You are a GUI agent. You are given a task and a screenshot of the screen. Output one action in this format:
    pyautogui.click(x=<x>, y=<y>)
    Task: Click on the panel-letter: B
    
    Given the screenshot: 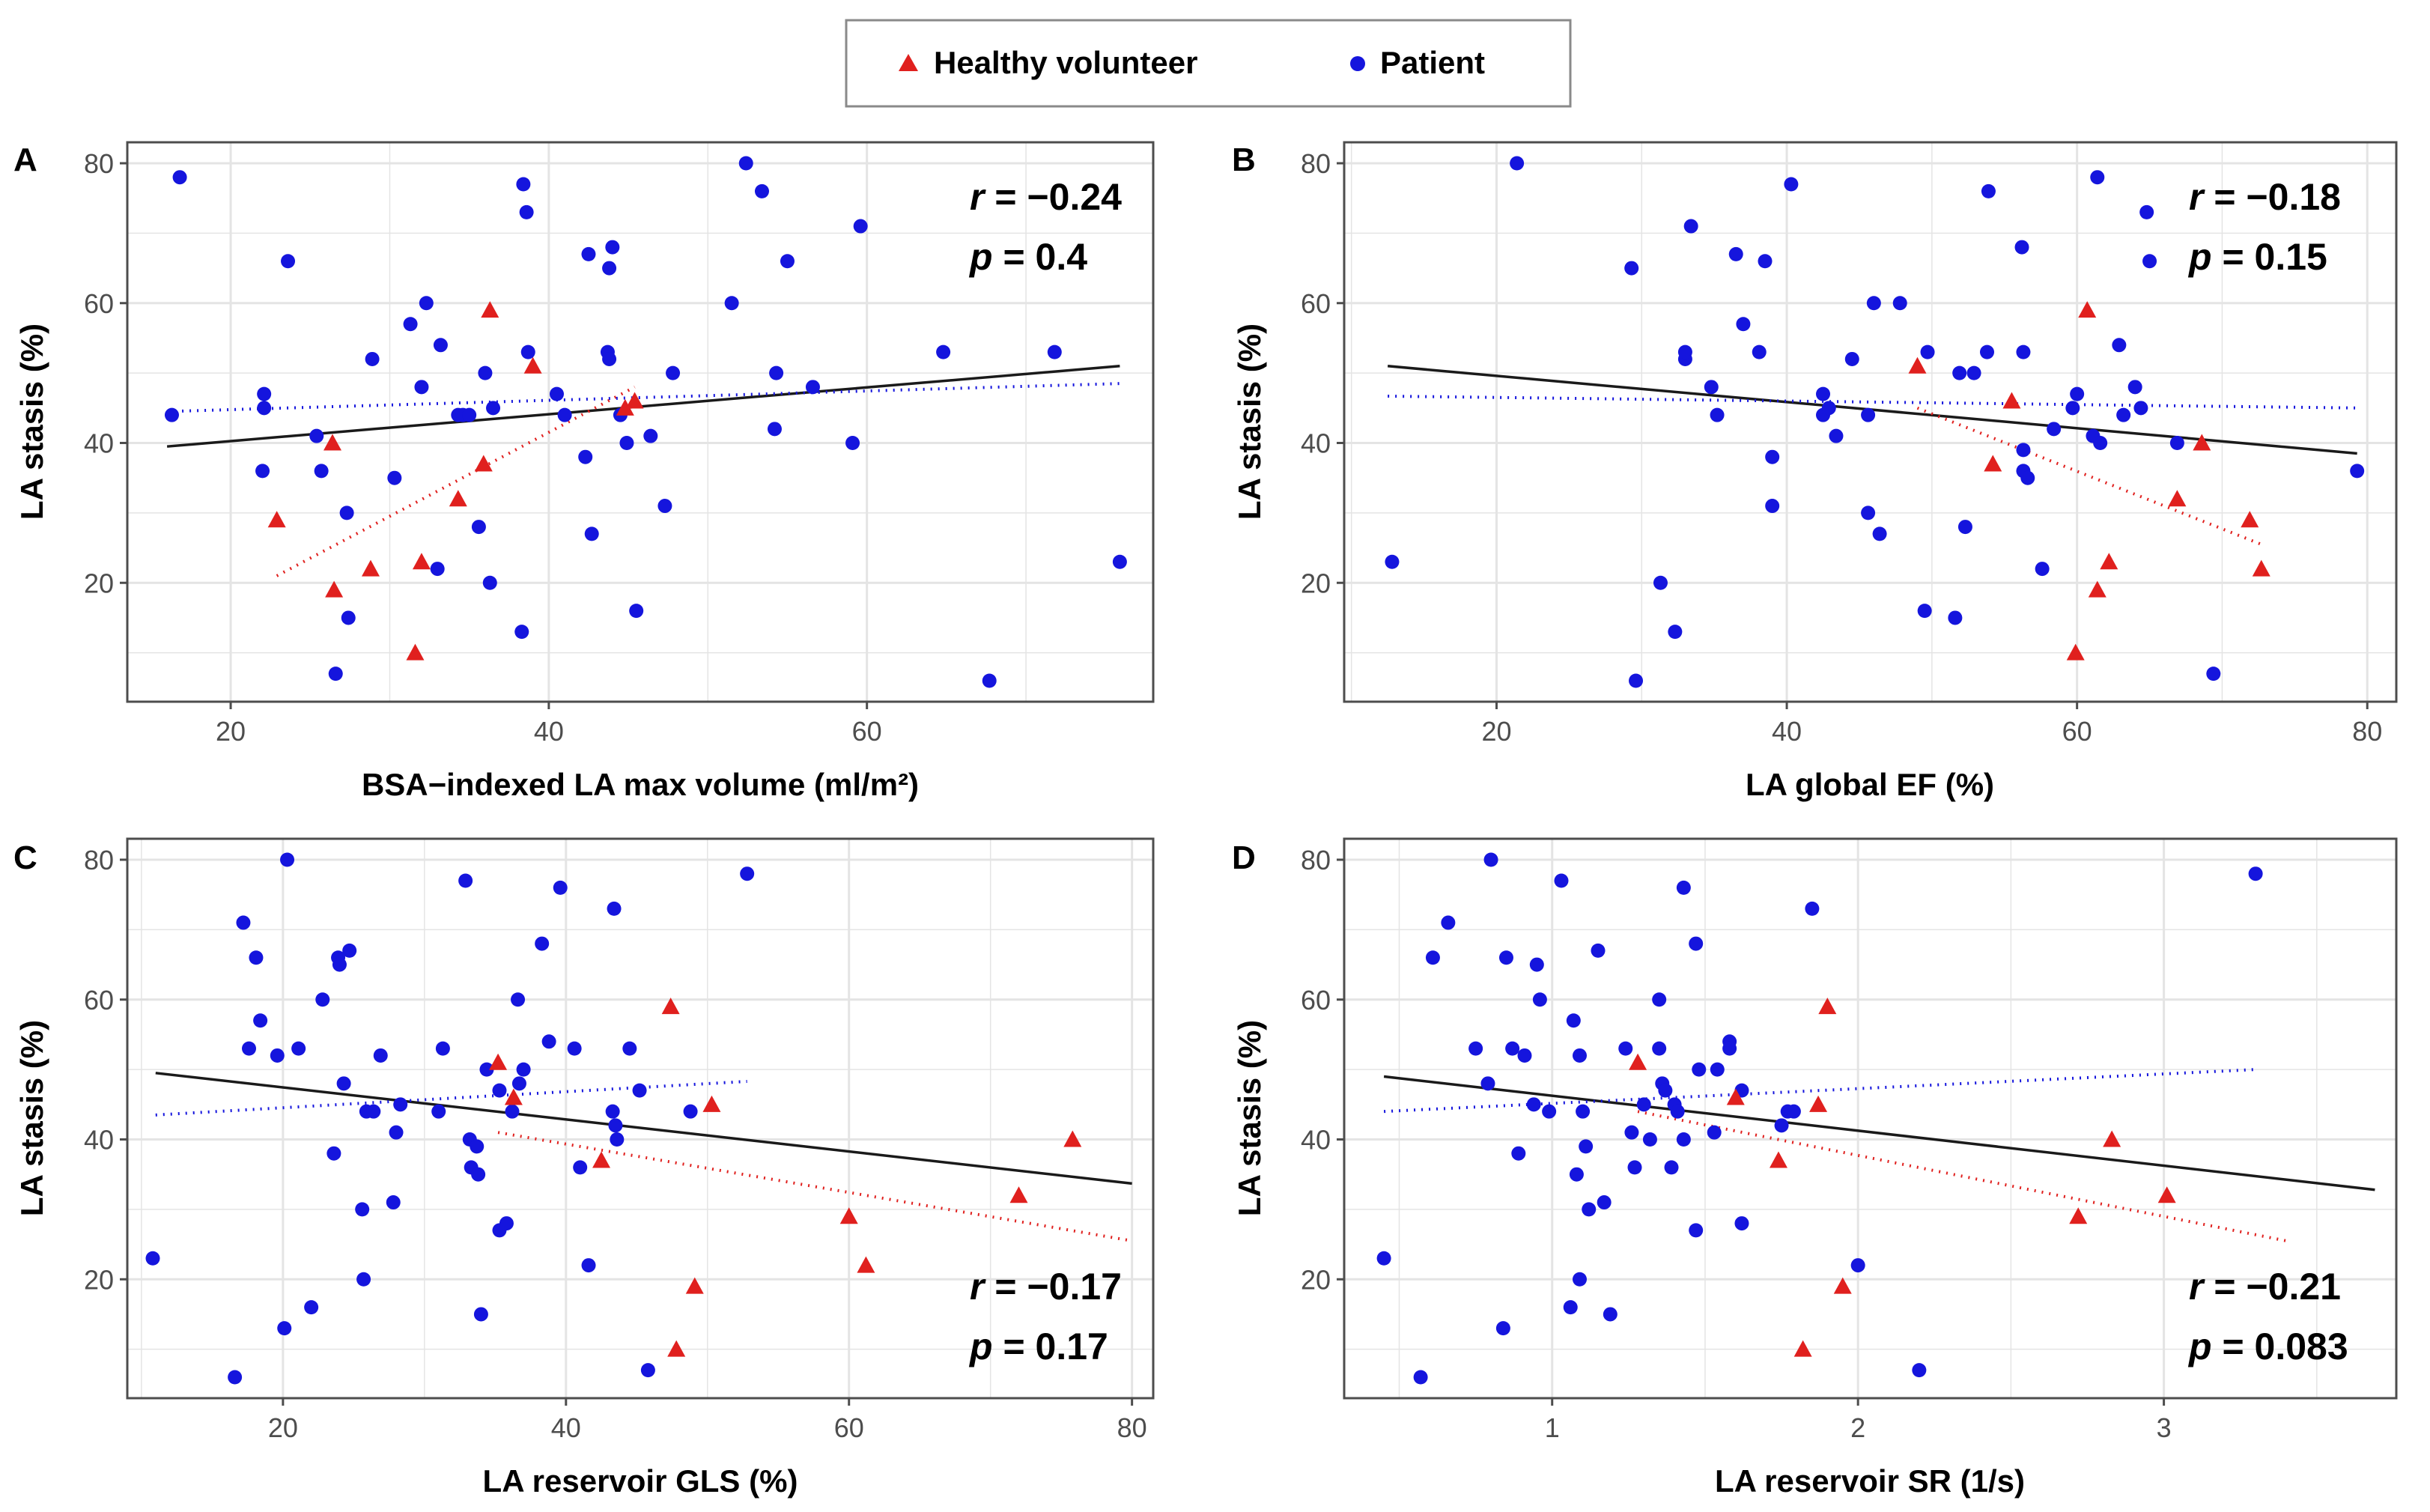 What is the action you would take?
    pyautogui.click(x=1244, y=160)
    